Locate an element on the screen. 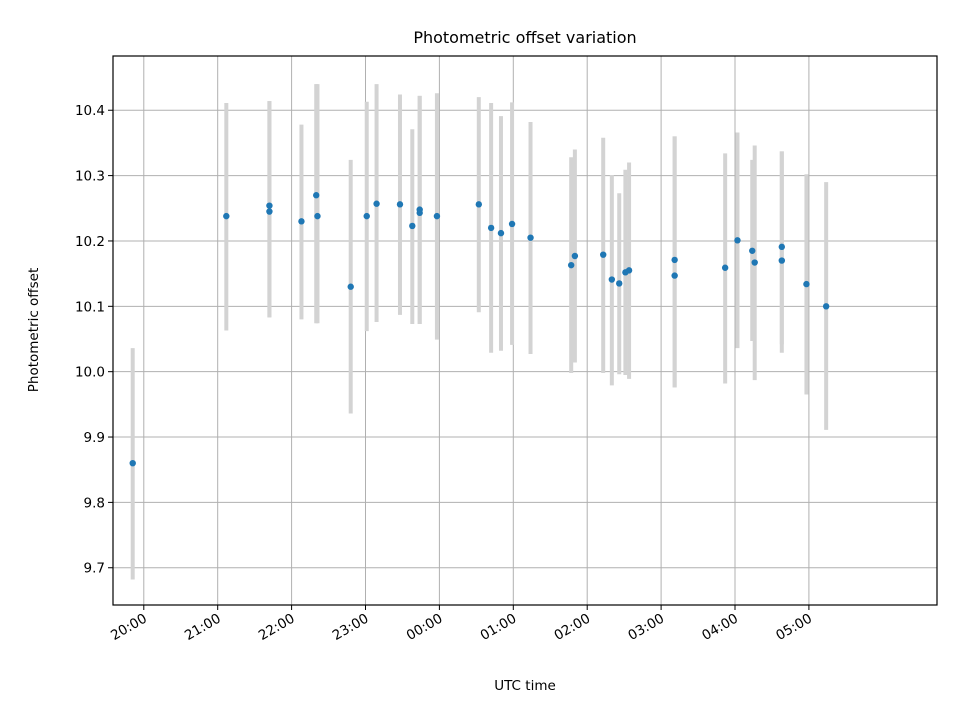 The image size is (960, 720). x-tick-label: 02:00 is located at coordinates (573, 627).